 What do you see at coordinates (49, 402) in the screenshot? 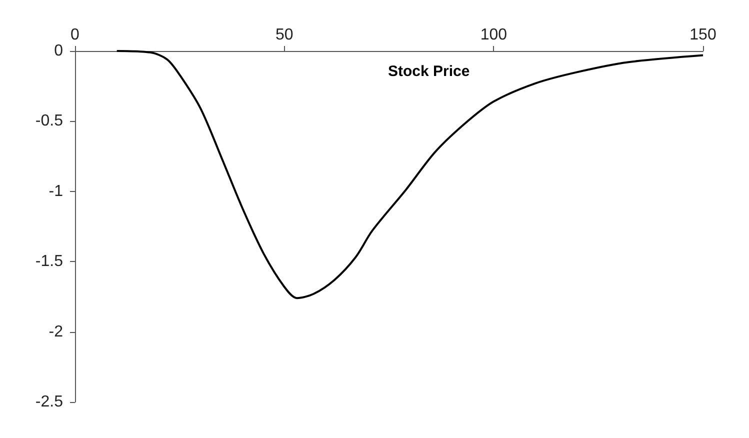
I see `y-tick-label: -2.5` at bounding box center [49, 402].